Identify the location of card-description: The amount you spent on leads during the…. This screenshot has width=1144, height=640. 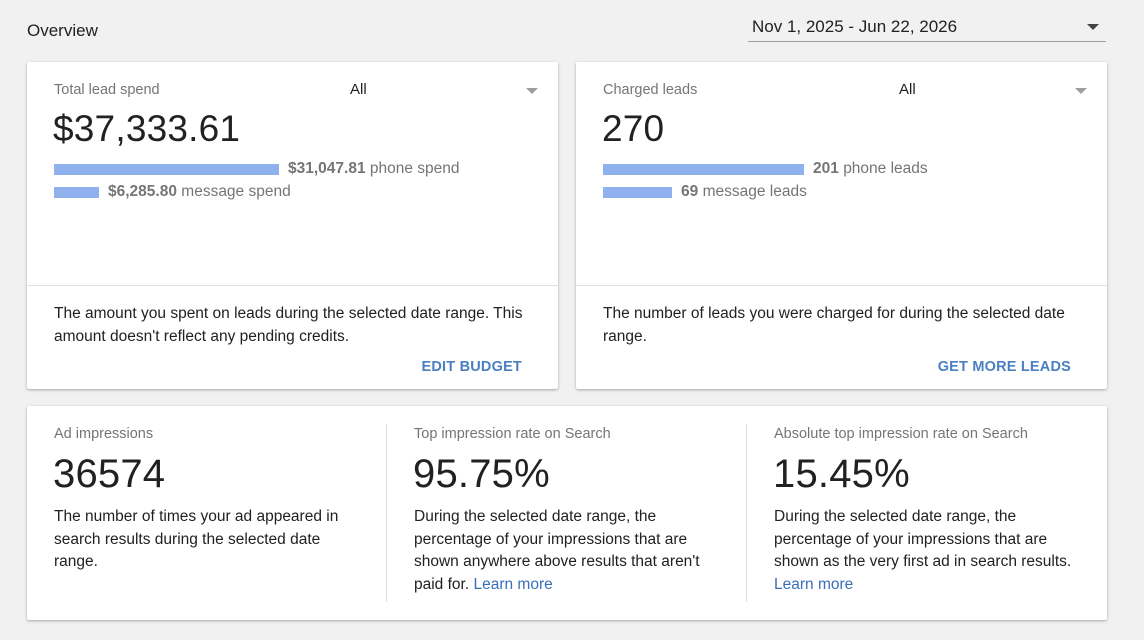
(288, 325).